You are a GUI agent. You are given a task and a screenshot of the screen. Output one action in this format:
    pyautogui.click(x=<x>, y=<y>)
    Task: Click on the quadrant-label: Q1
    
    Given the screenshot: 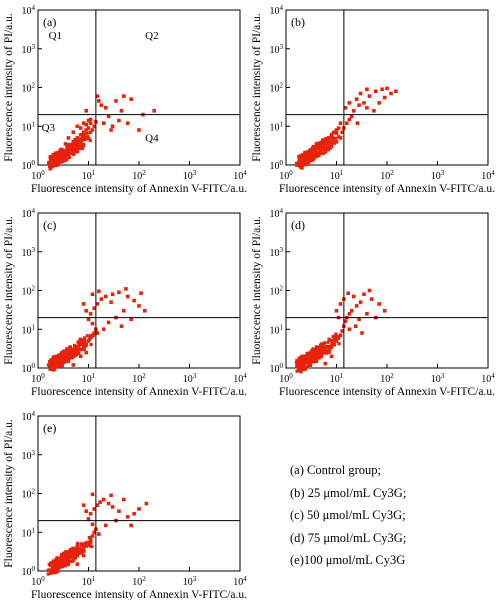 What is the action you would take?
    pyautogui.click(x=55, y=36)
    